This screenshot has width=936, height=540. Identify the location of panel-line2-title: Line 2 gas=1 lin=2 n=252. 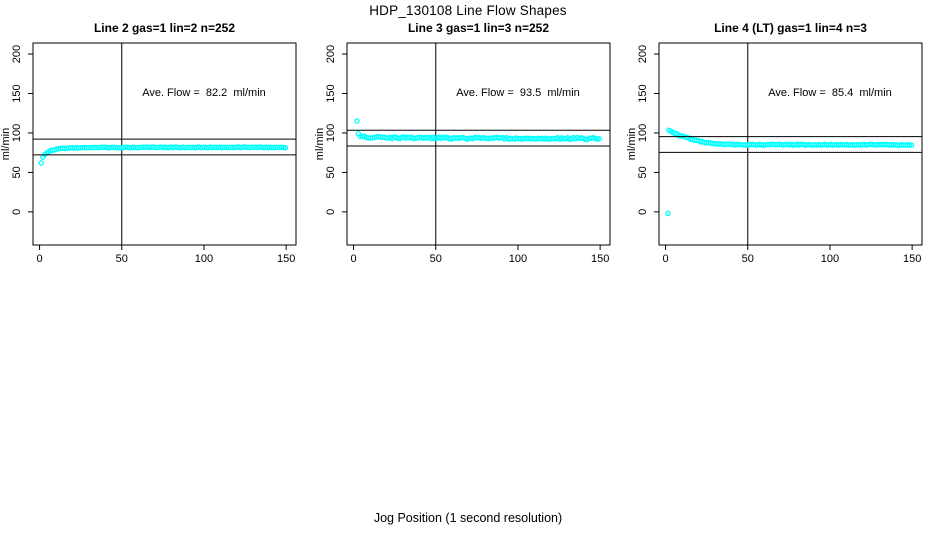
(164, 28).